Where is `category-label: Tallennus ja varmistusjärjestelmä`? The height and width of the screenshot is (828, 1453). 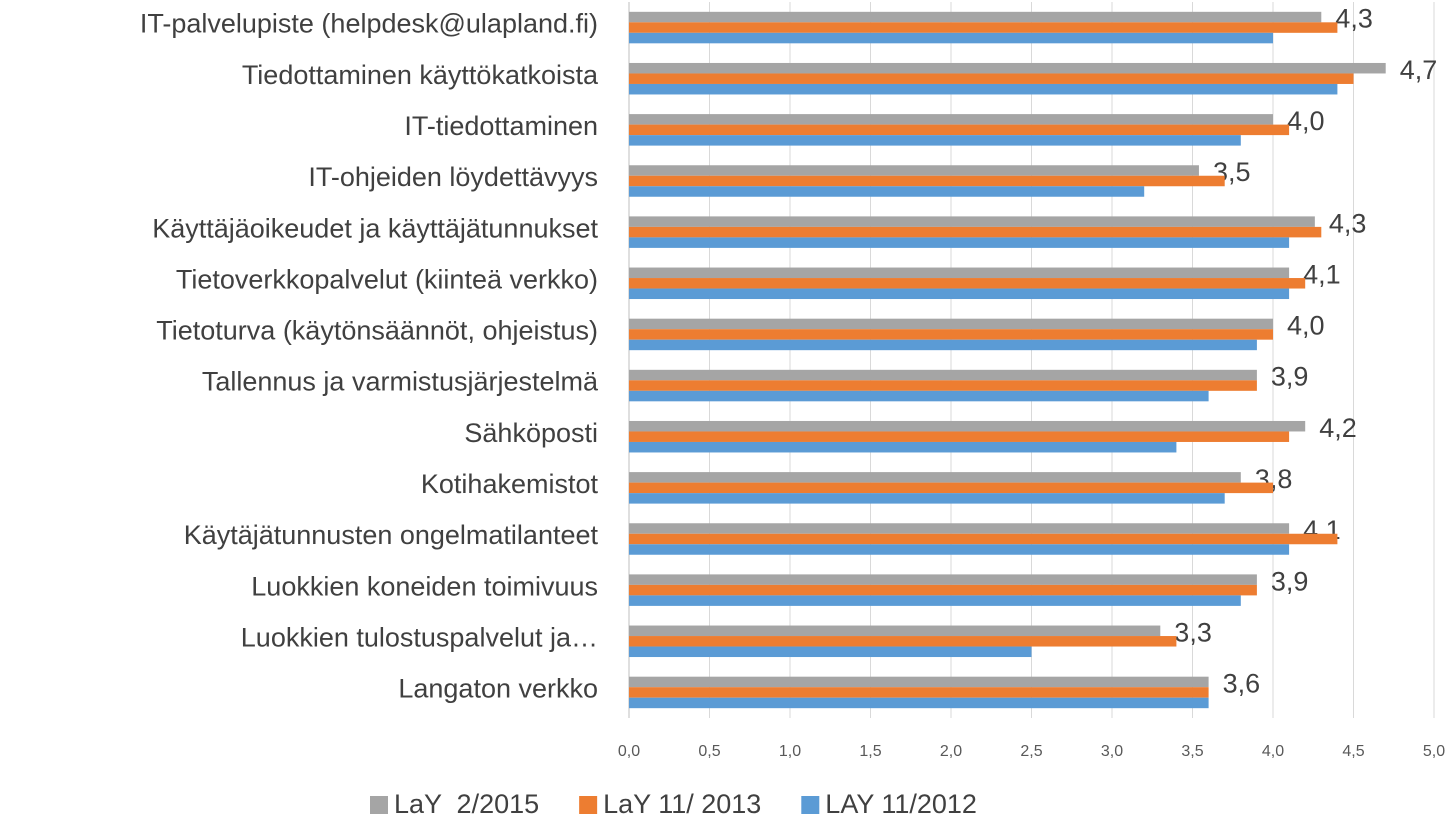 category-label: Tallennus ja varmistusjärjestelmä is located at coordinates (400, 382).